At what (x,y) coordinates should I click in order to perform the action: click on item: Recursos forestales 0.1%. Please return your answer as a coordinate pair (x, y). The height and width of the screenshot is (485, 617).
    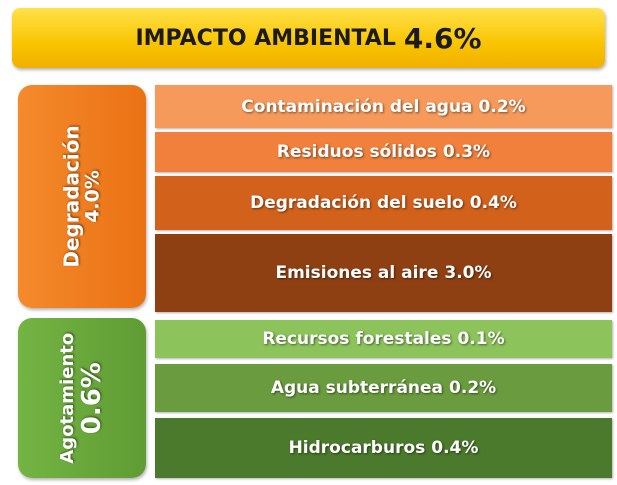
    Looking at the image, I should click on (383, 339).